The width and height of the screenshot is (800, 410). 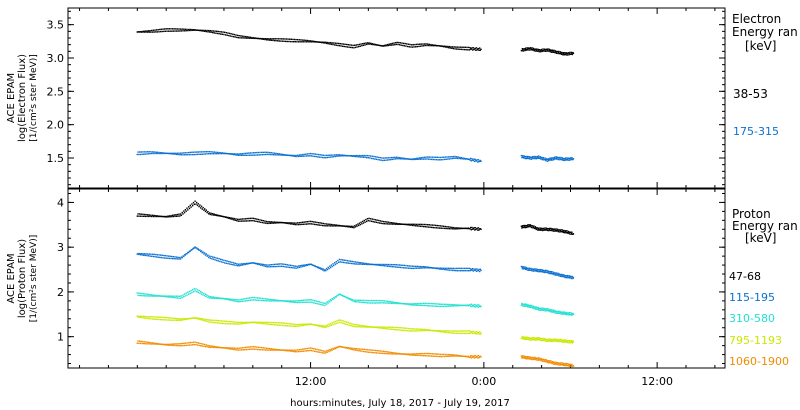 What do you see at coordinates (751, 214) in the screenshot?
I see `legend-title: Proton` at bounding box center [751, 214].